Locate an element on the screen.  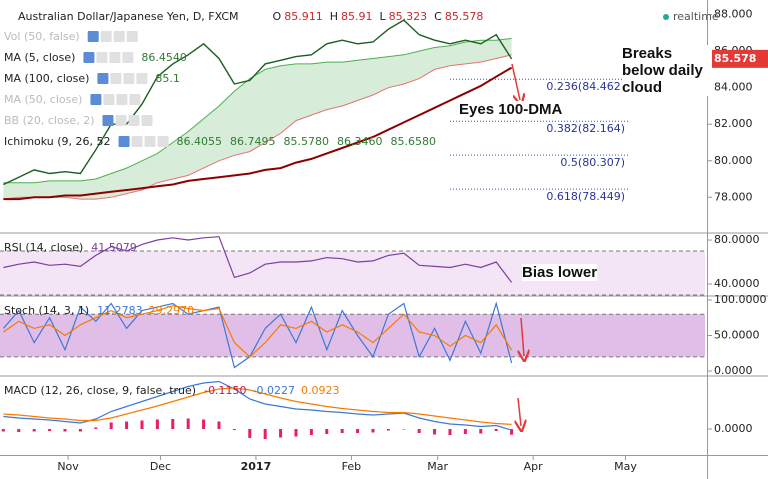
ohlc-label: C is located at coordinates (438, 16).